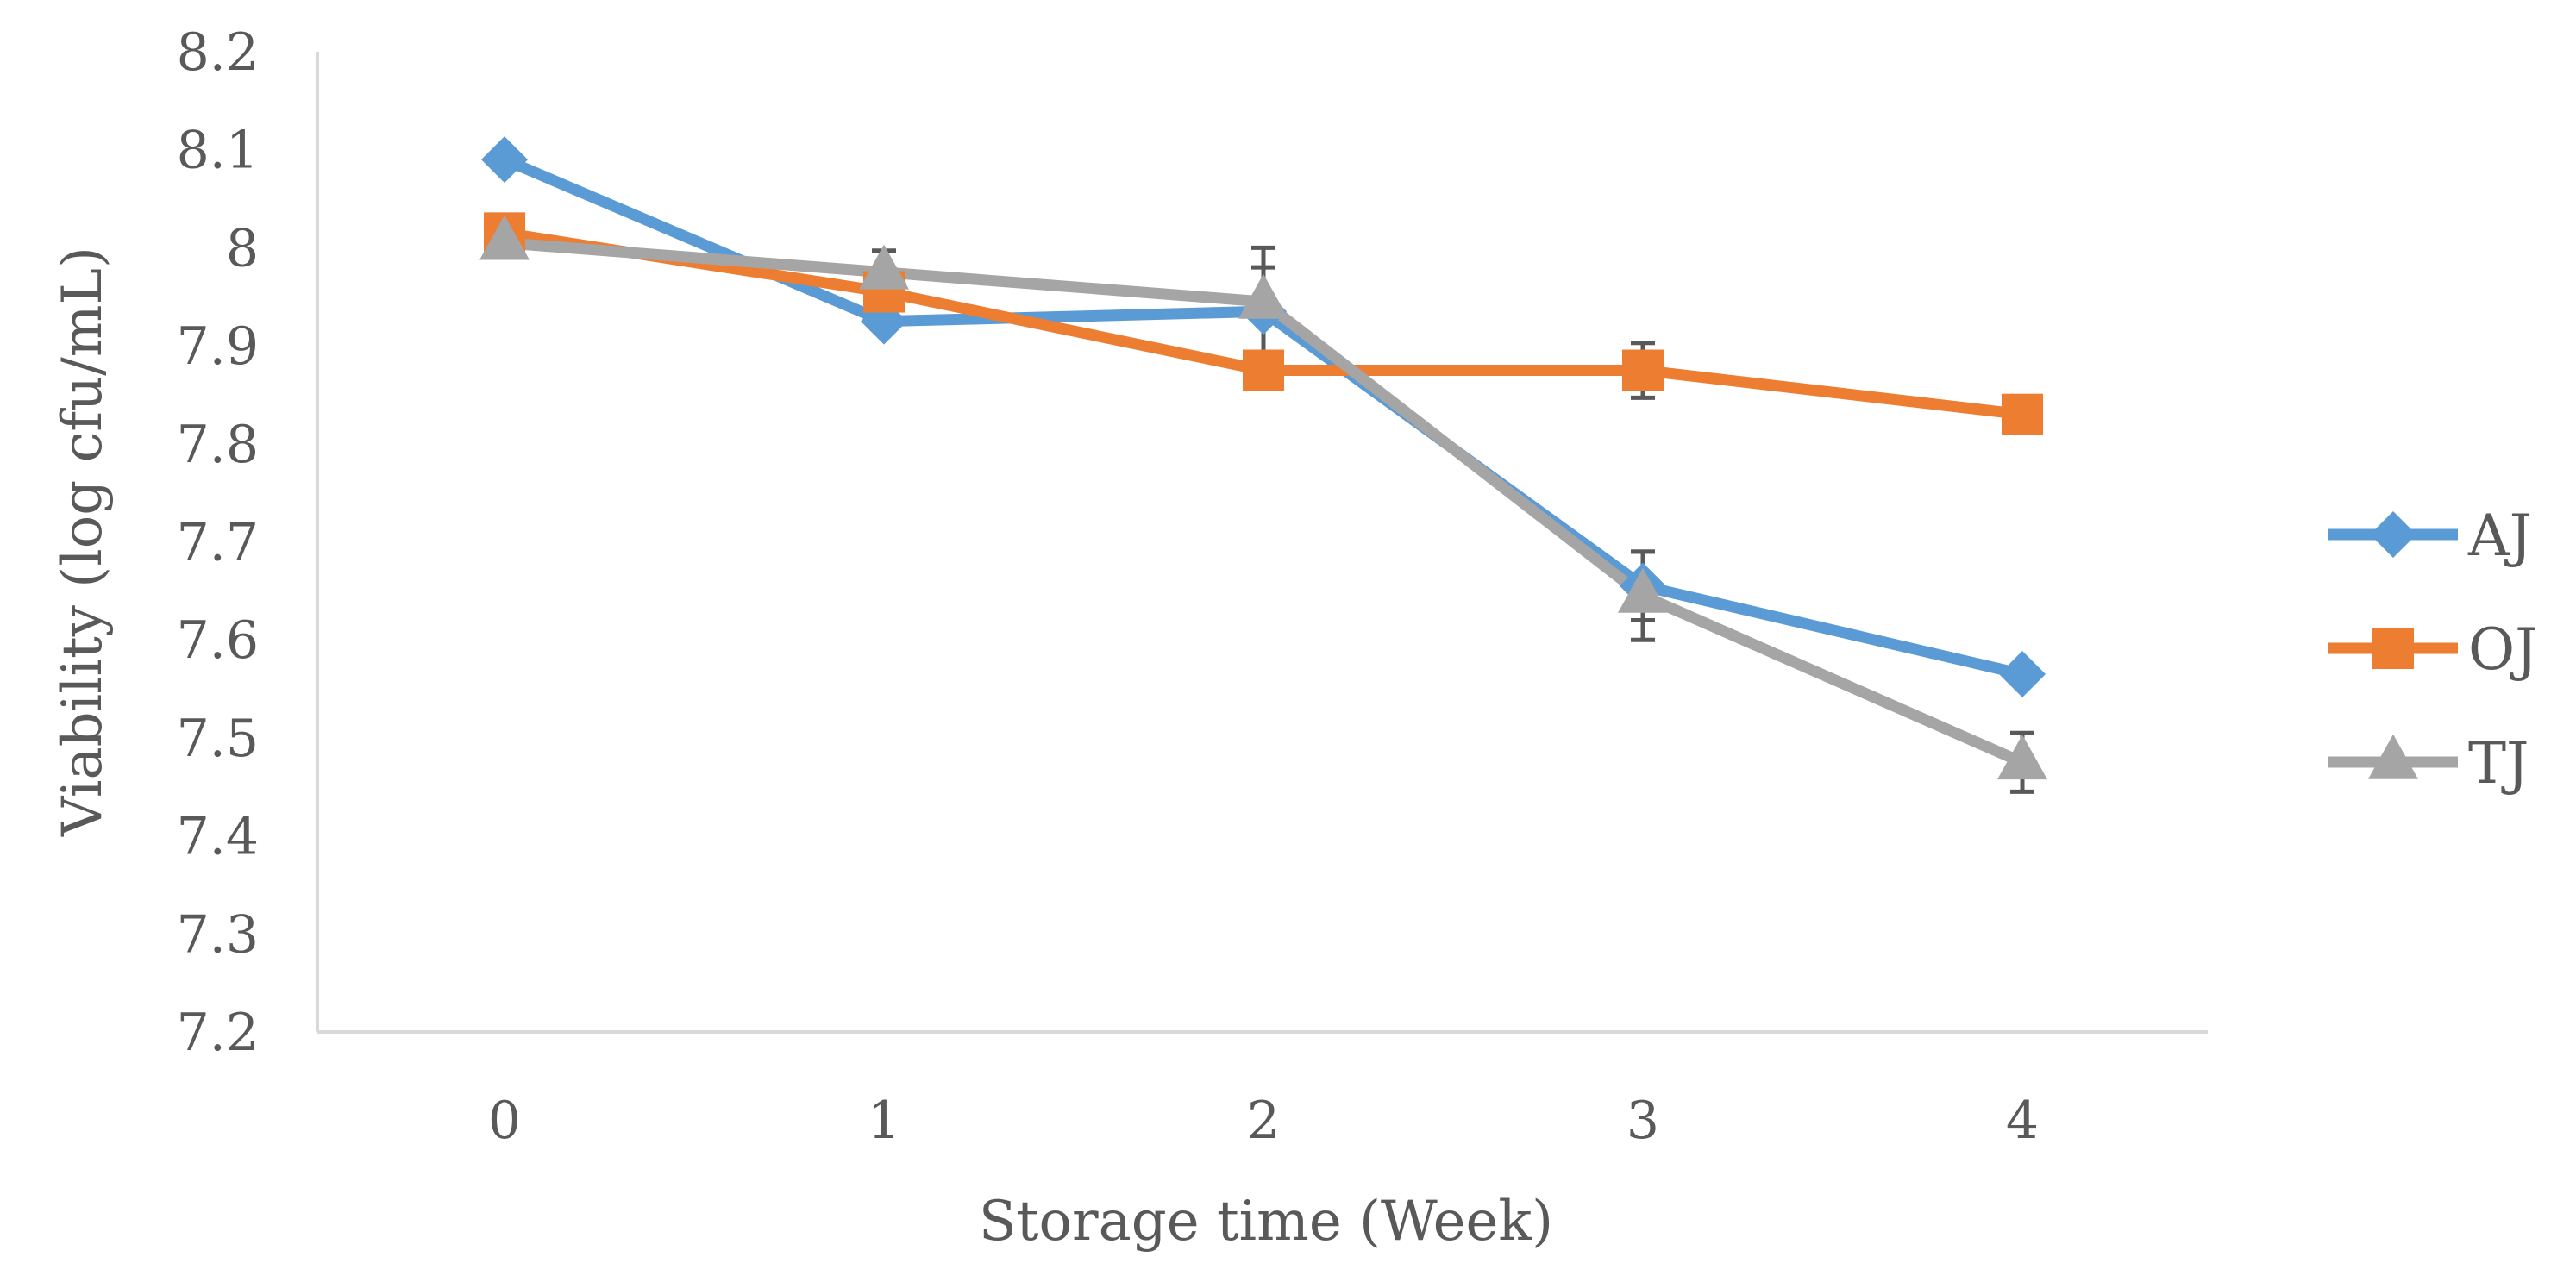  What do you see at coordinates (218, 1033) in the screenshot?
I see `y-tick-label: 7.2` at bounding box center [218, 1033].